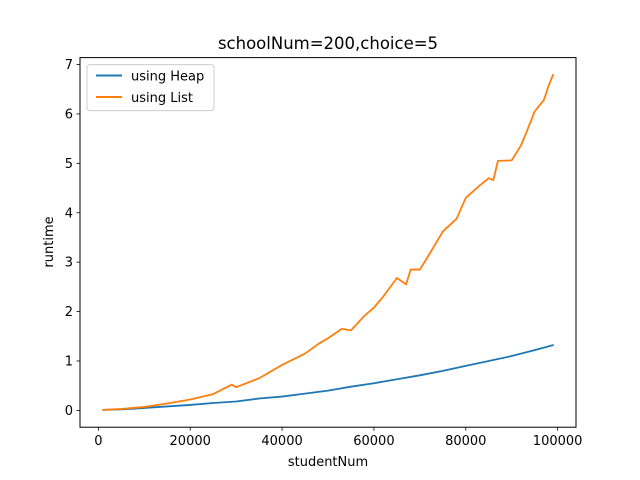 The image size is (640, 480). I want to click on y-tick-label: 4, so click(69, 213).